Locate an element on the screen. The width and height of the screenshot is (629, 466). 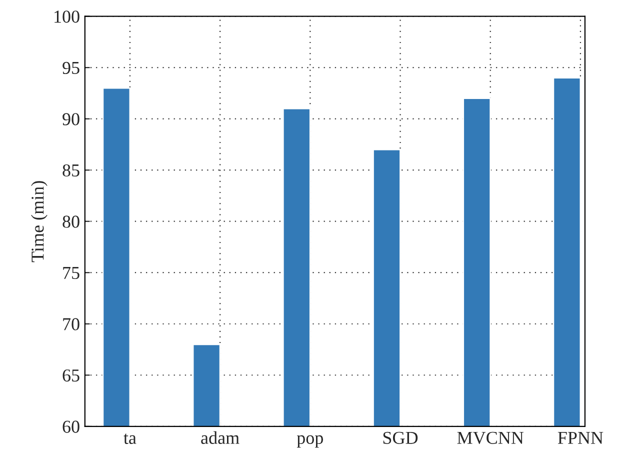
x-tick-label: FPNN is located at coordinates (581, 438).